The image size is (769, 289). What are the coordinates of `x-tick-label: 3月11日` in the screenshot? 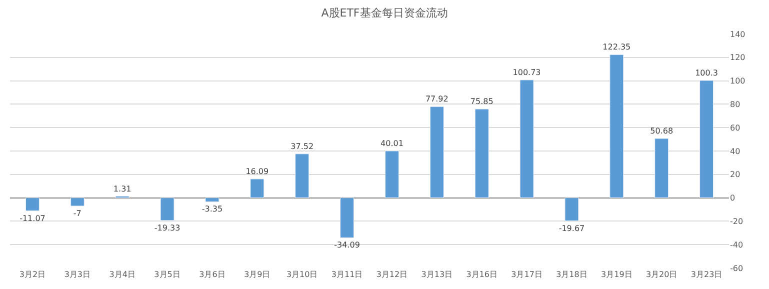 It's located at (347, 274).